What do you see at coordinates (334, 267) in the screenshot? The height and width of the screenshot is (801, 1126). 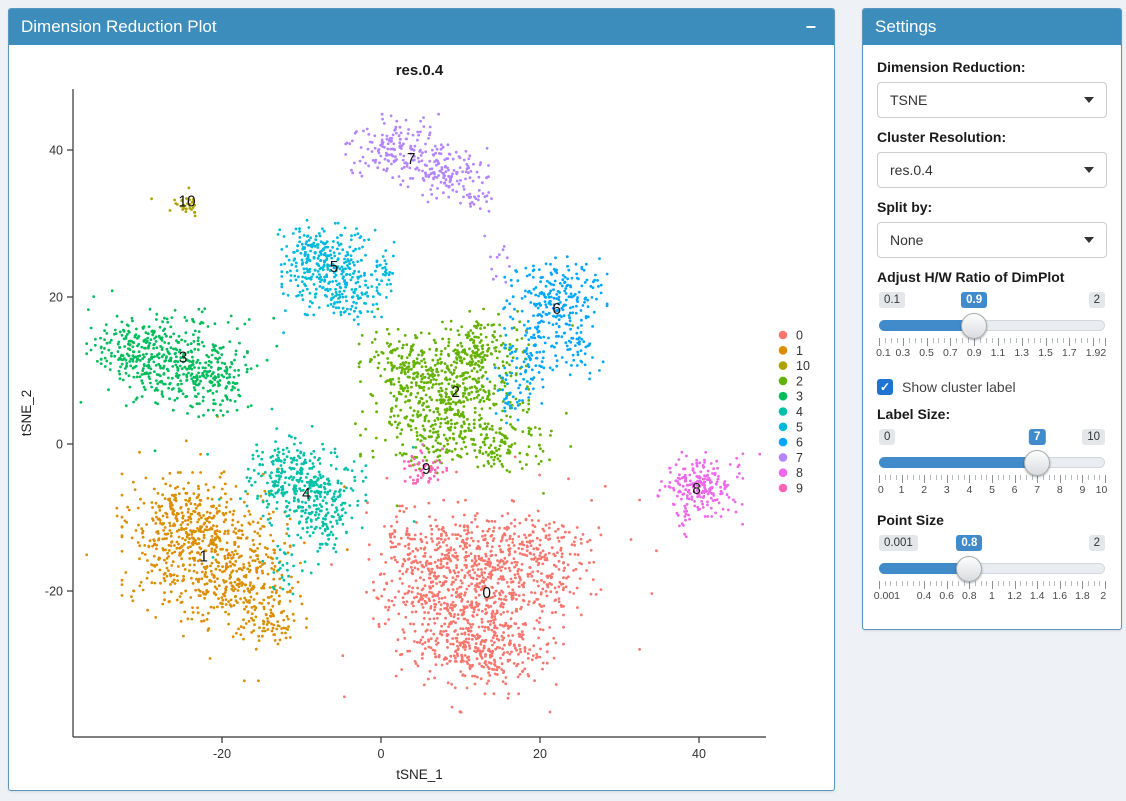 I see `cluster-label-5: 5` at bounding box center [334, 267].